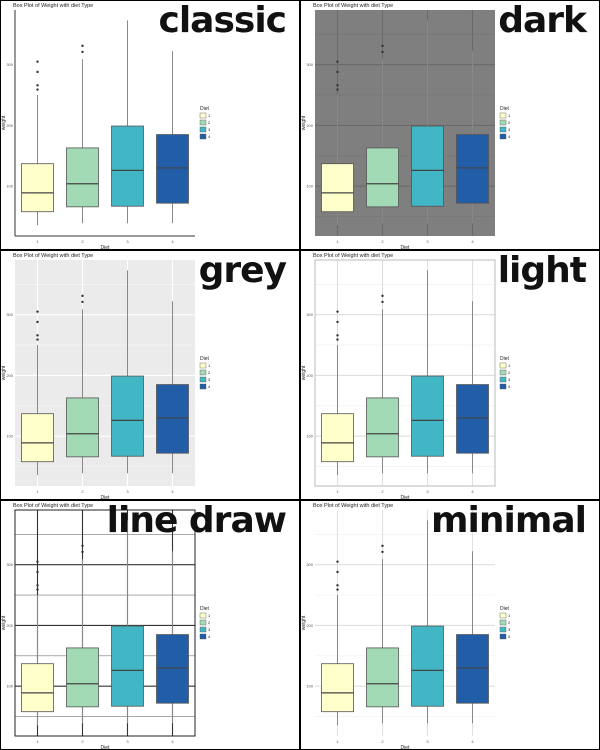 This screenshot has width=600, height=750. Describe the element at coordinates (222, 20) in the screenshot. I see `theme-label: classic` at that location.